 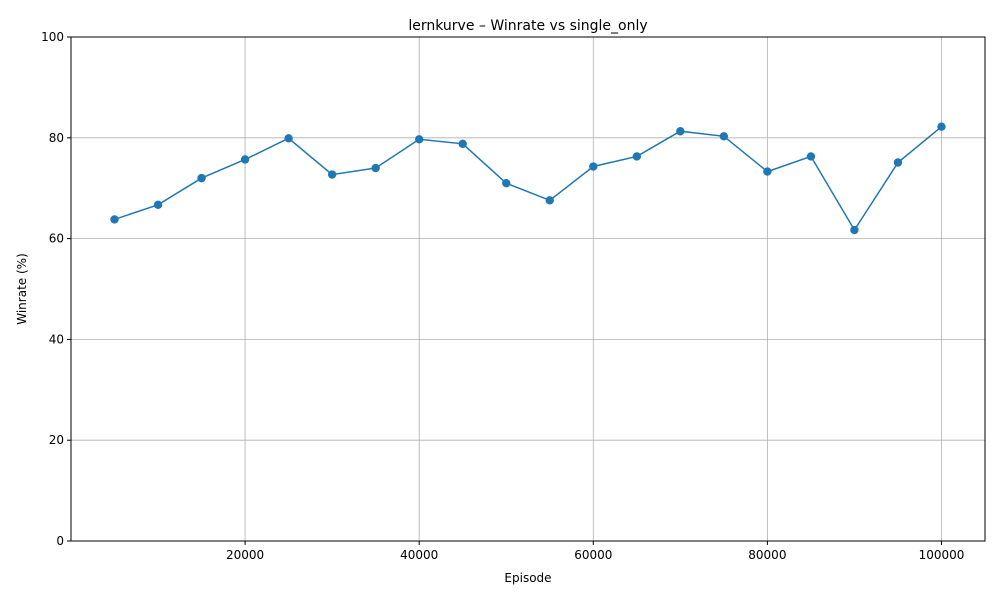 I want to click on y-tick-label: 0, so click(x=60, y=541).